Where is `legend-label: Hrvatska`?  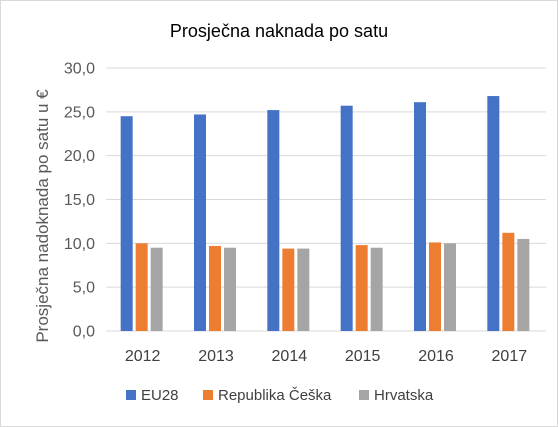
legend-label: Hrvatska is located at coordinates (404, 395).